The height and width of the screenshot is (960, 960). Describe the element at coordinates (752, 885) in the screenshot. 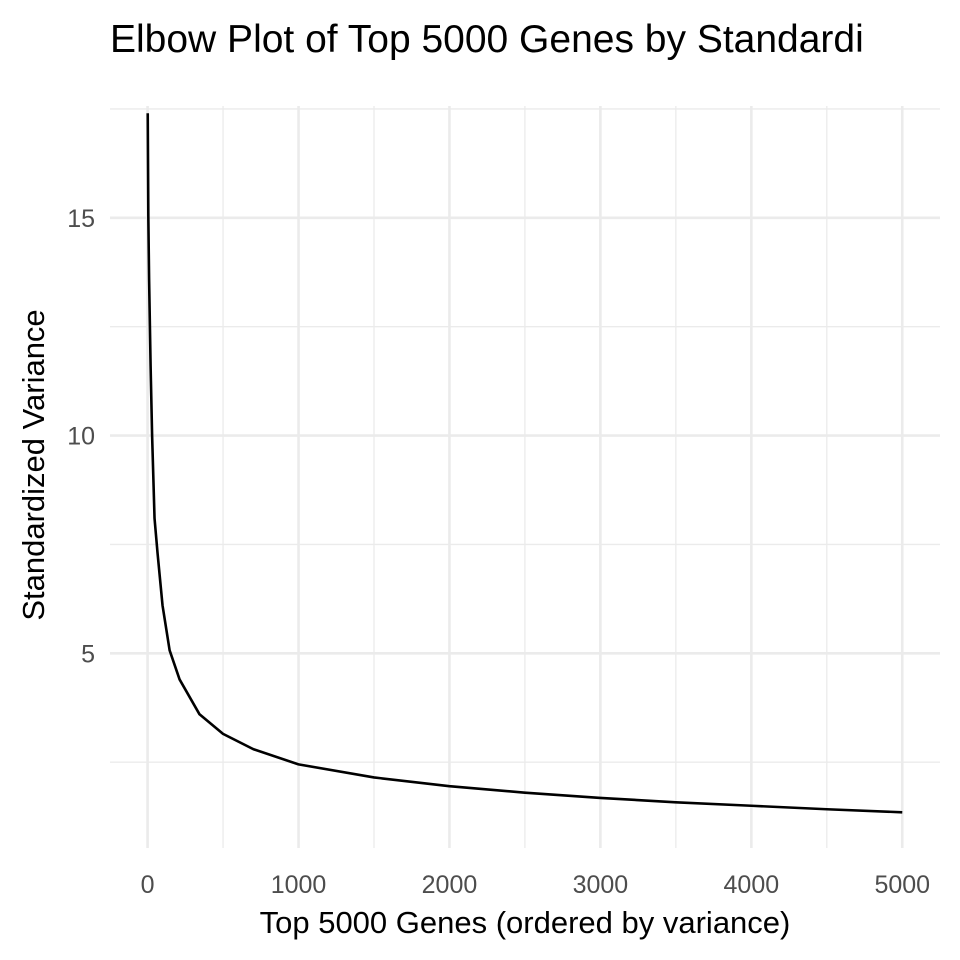

I see `x-tick-label: 4000` at that location.